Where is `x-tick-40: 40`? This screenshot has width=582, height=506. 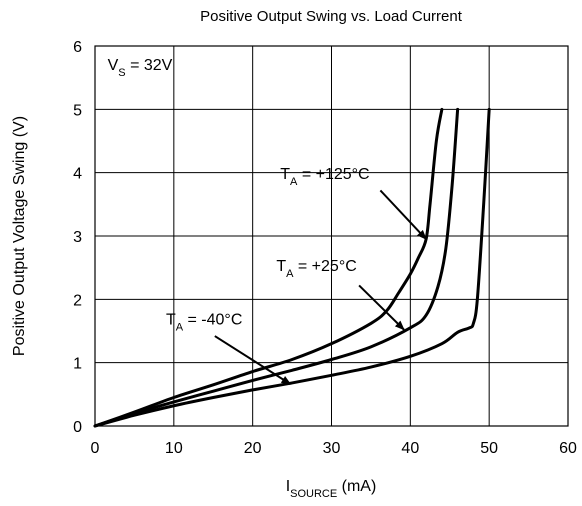 x-tick-40: 40 is located at coordinates (410, 448).